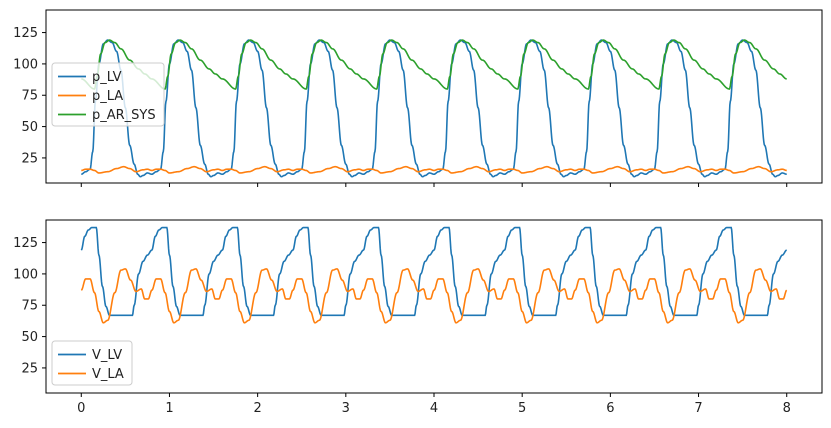 Image resolution: width=831 pixels, height=428 pixels. I want to click on bottom-xtick-label-6: 6, so click(610, 408).